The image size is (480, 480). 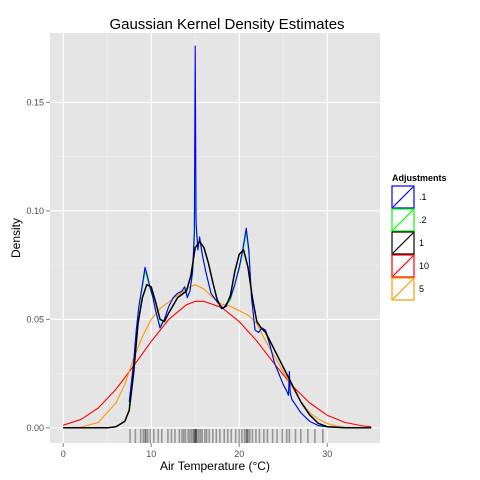 I want to click on x-tick-label: 0, so click(x=63, y=454).